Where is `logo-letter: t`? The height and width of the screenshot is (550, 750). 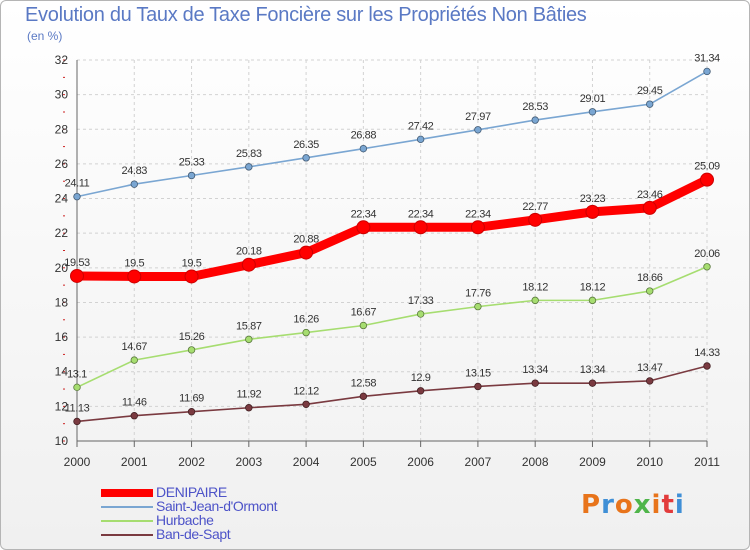 logo-letter: t is located at coordinates (668, 505).